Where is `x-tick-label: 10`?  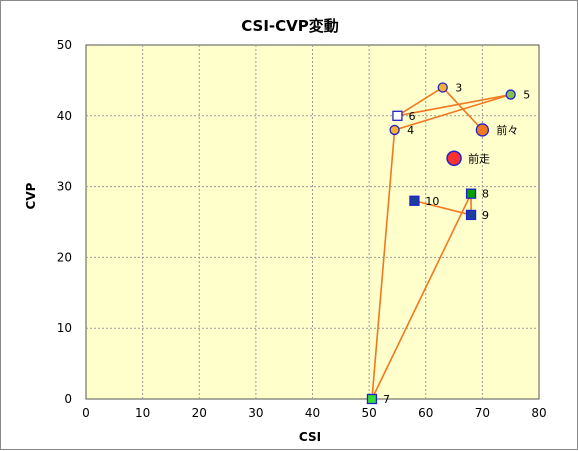
x-tick-label: 10 is located at coordinates (142, 413).